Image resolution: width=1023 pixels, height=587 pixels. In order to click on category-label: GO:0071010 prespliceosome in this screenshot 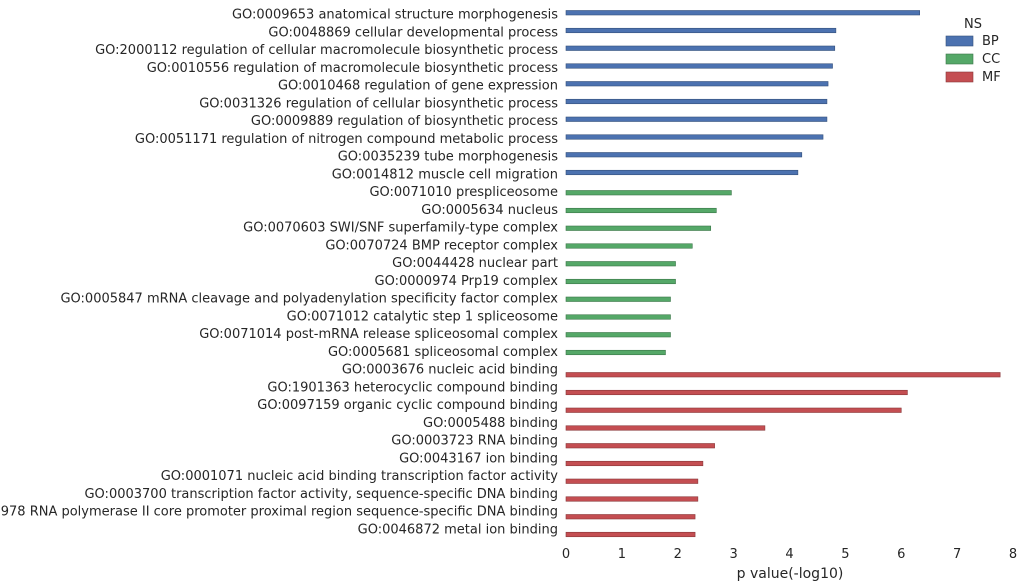, I will do `click(463, 192)`.